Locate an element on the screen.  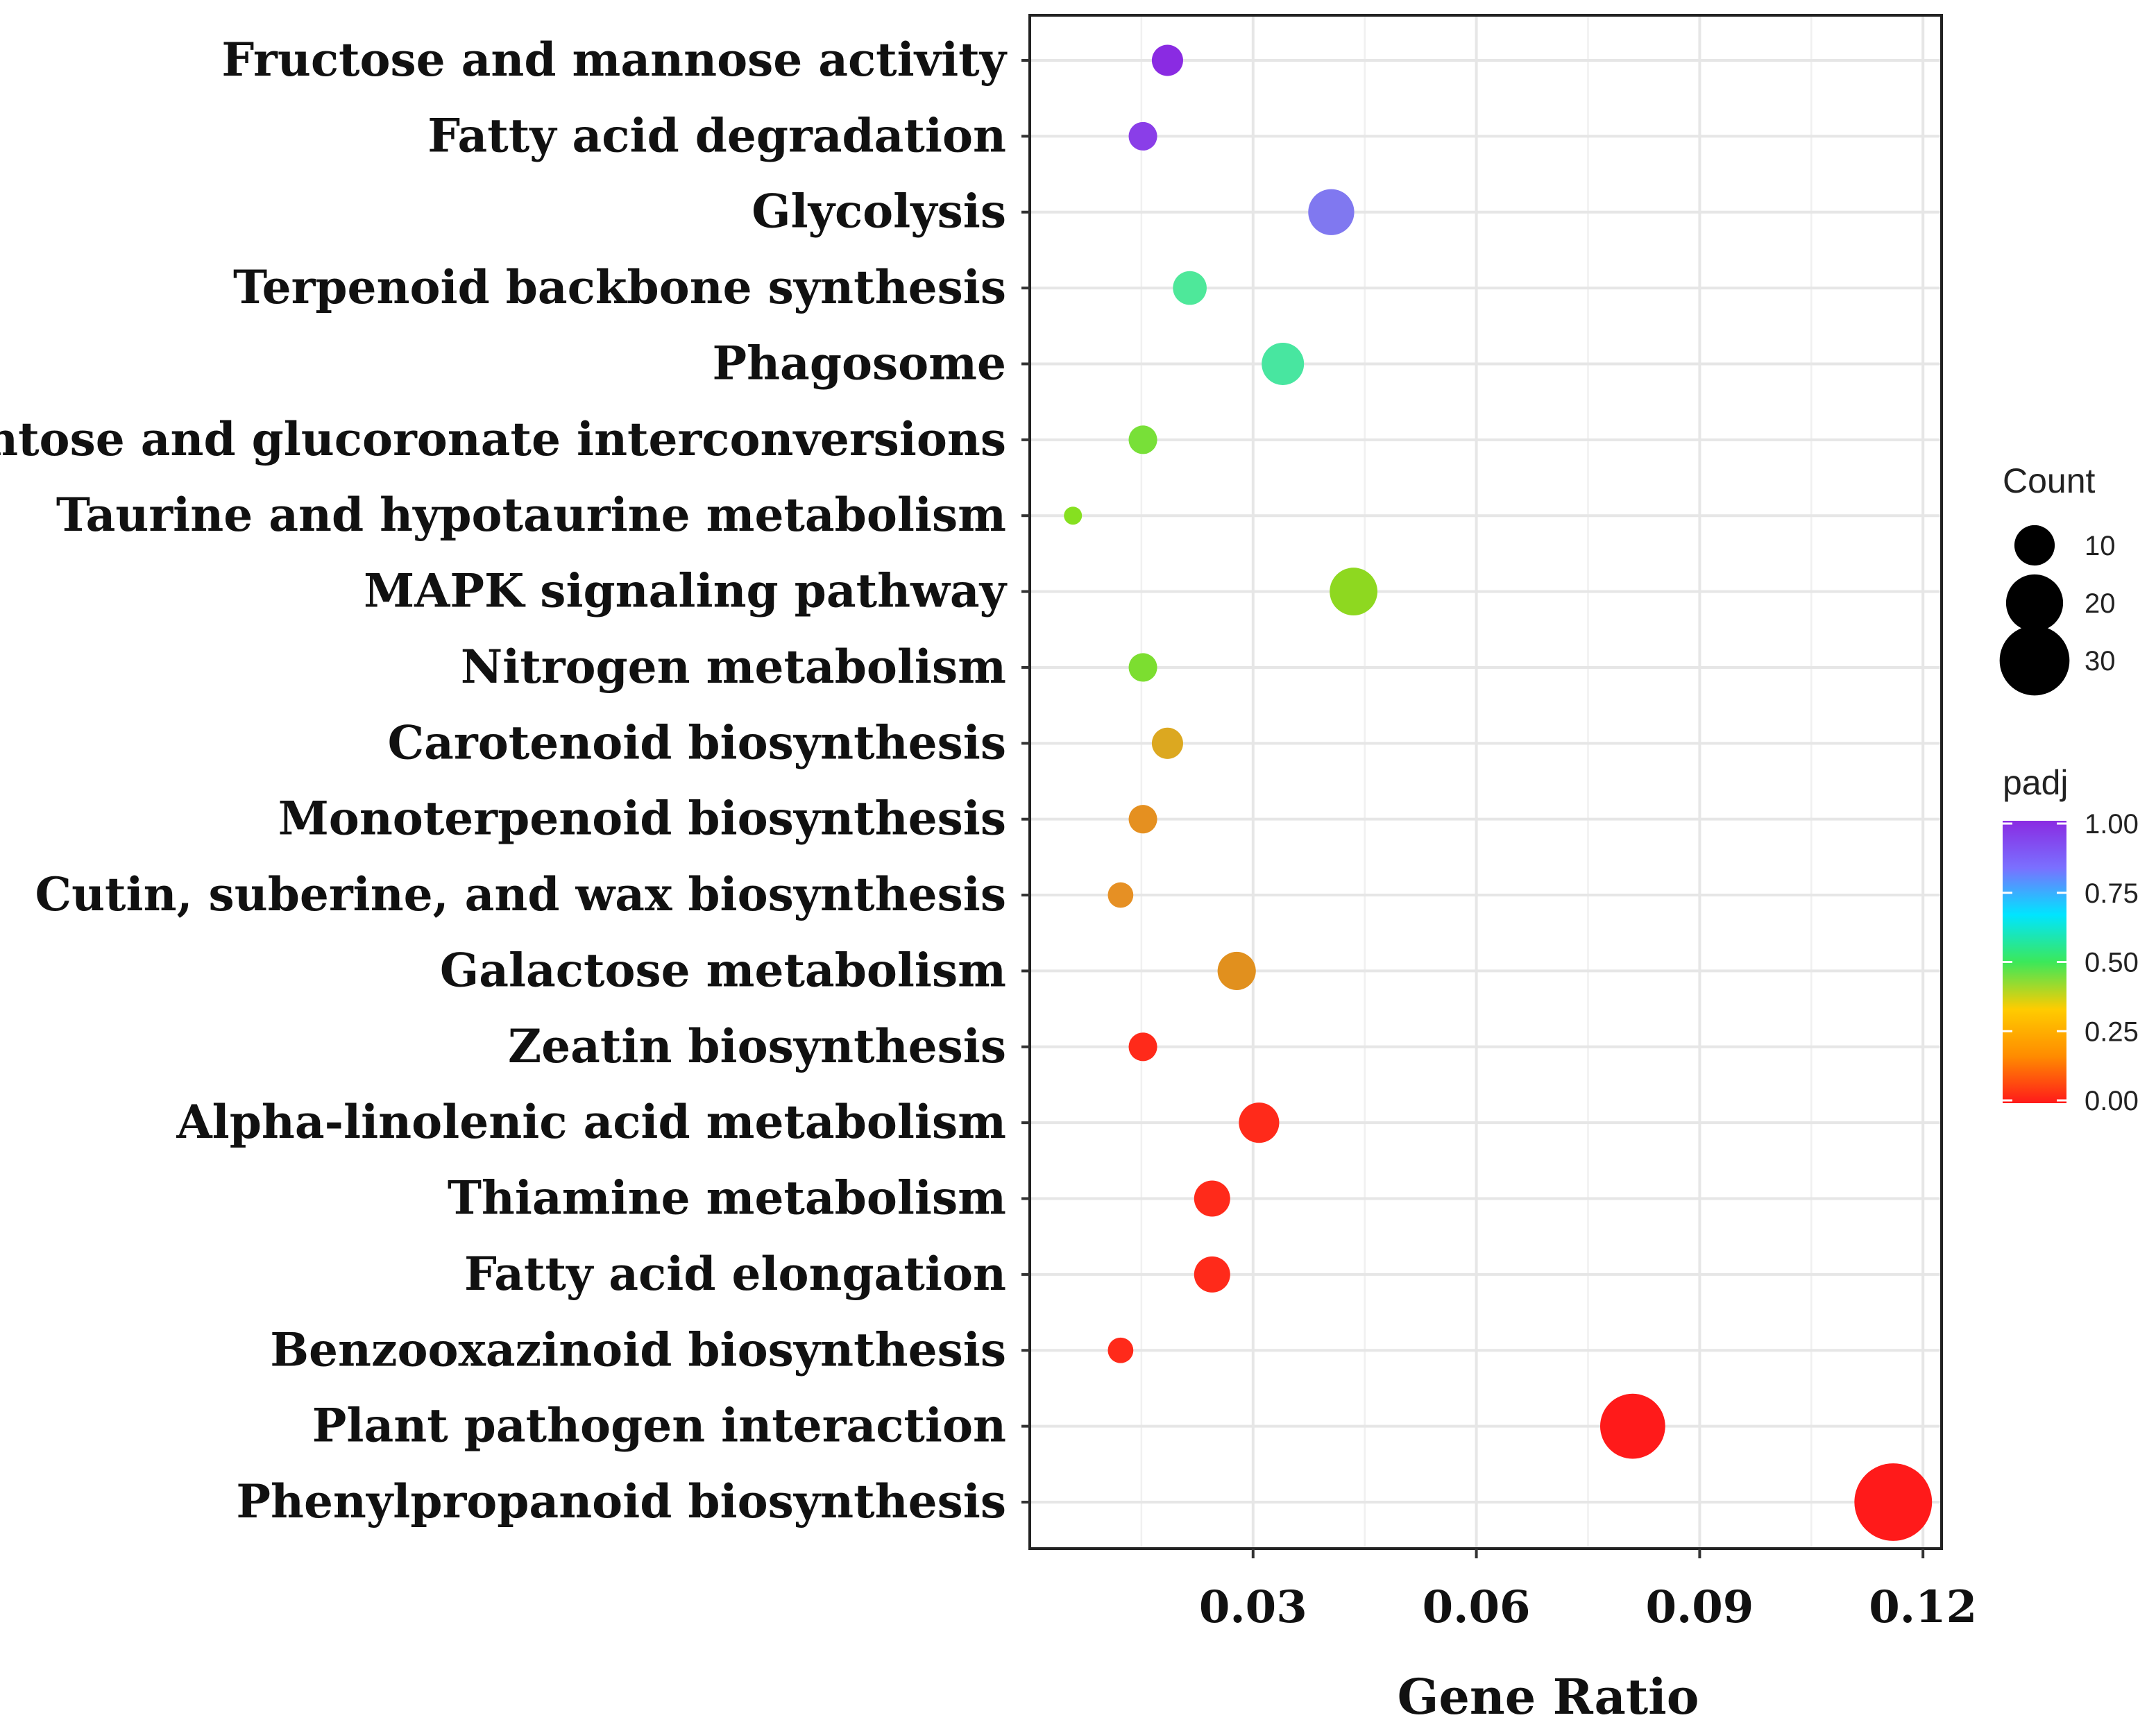
category-label: Terpenoid backbone synthesis is located at coordinates (619, 287).